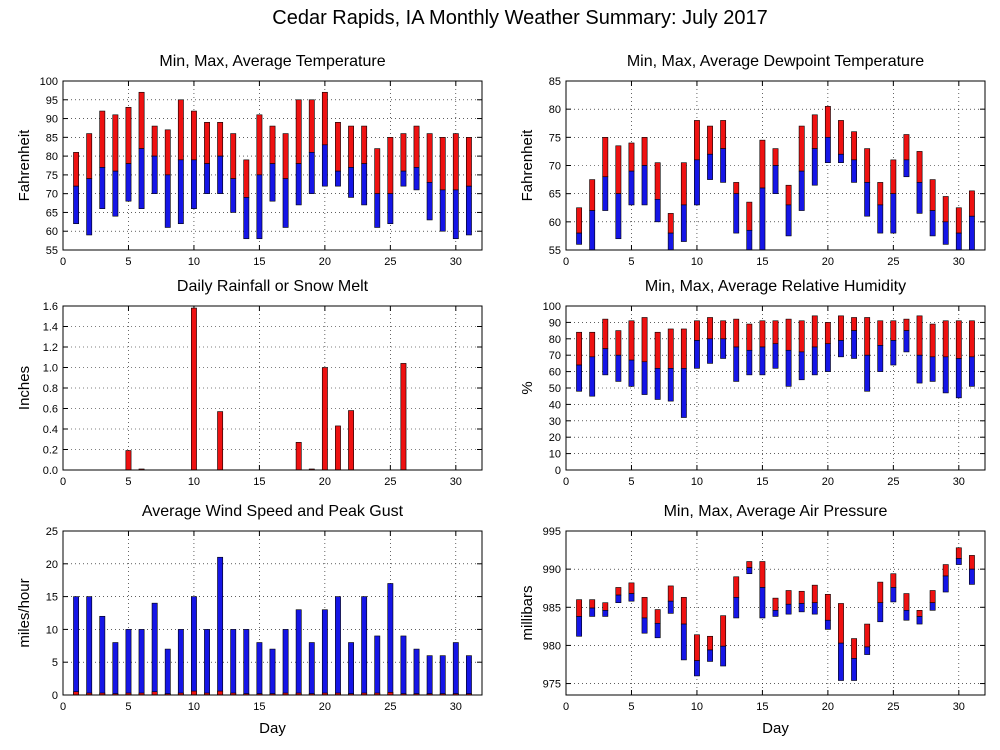 The image size is (1000, 750). What do you see at coordinates (50, 348) in the screenshot?
I see `y-tick-label: 1.2` at bounding box center [50, 348].